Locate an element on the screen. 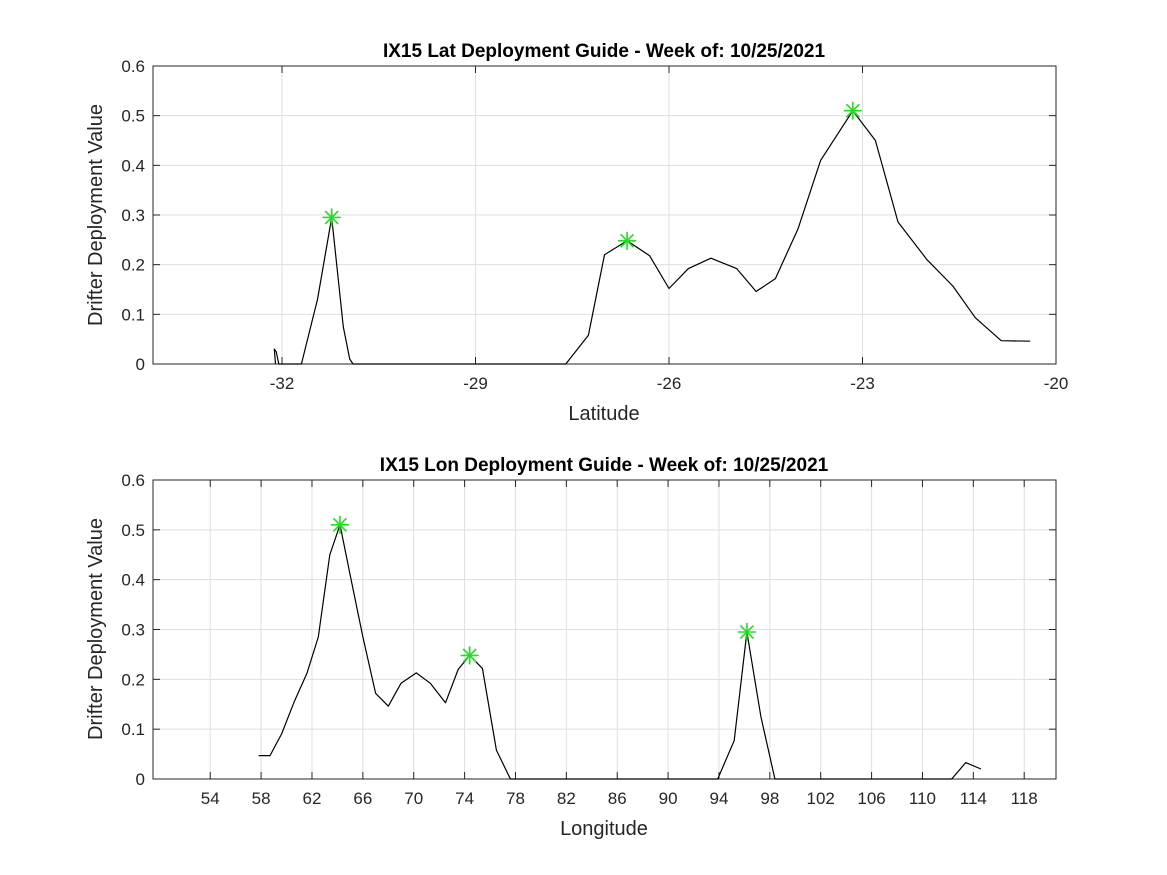 The image size is (1167, 875). x-tick-label: 118 is located at coordinates (1024, 798).